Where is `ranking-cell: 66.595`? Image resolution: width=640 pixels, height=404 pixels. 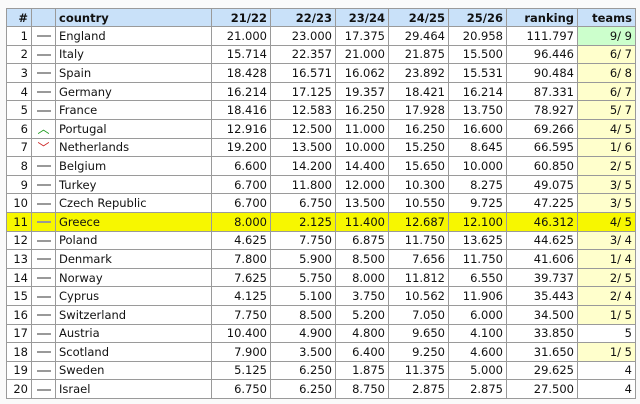 ranking-cell: 66.595 is located at coordinates (542, 147).